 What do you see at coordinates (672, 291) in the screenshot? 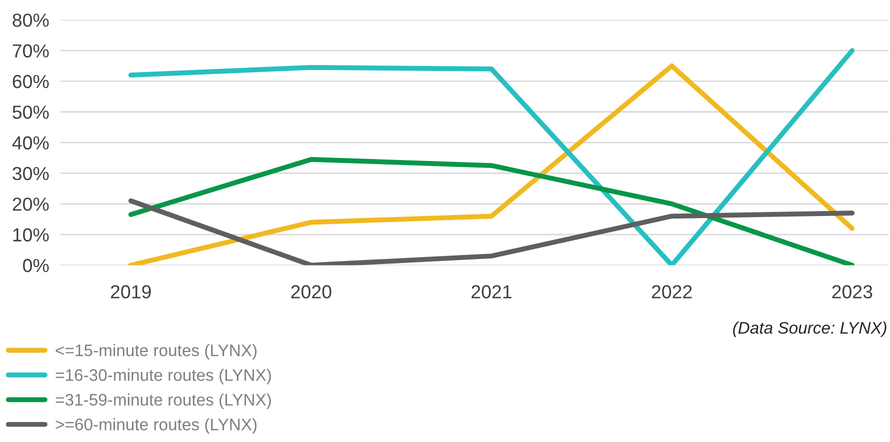
I see `x-tick-label: 2022` at bounding box center [672, 291].